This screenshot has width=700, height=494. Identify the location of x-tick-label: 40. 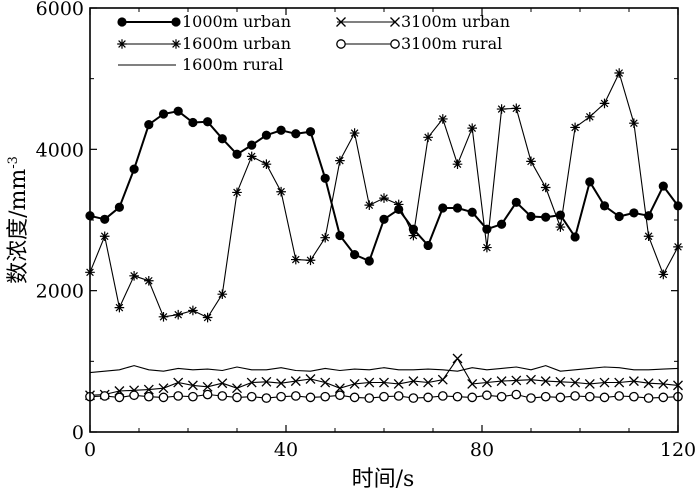
(286, 450).